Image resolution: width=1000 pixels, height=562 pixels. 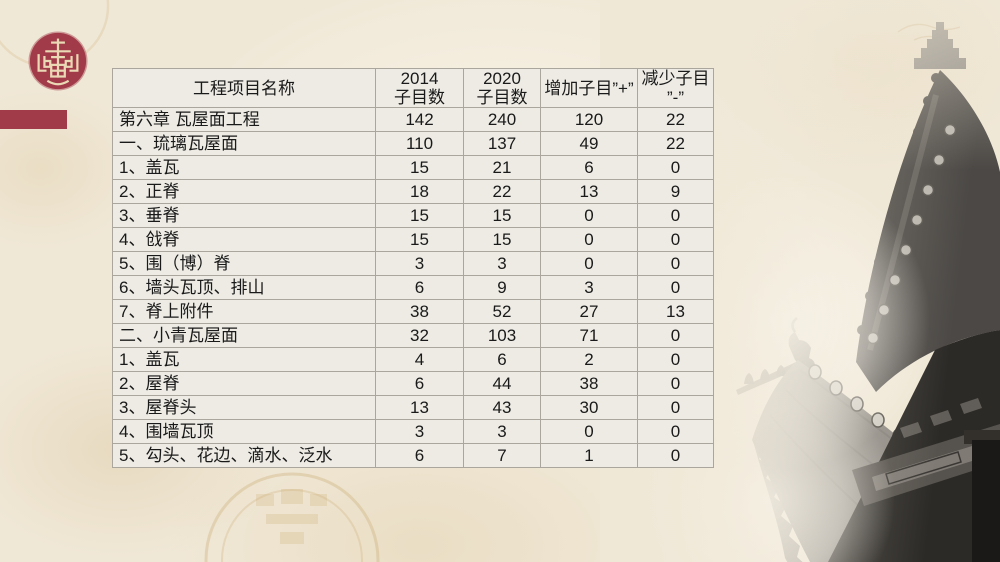 I want to click on table-row: 2、屋脊 6 44 38 0, so click(x=413, y=384).